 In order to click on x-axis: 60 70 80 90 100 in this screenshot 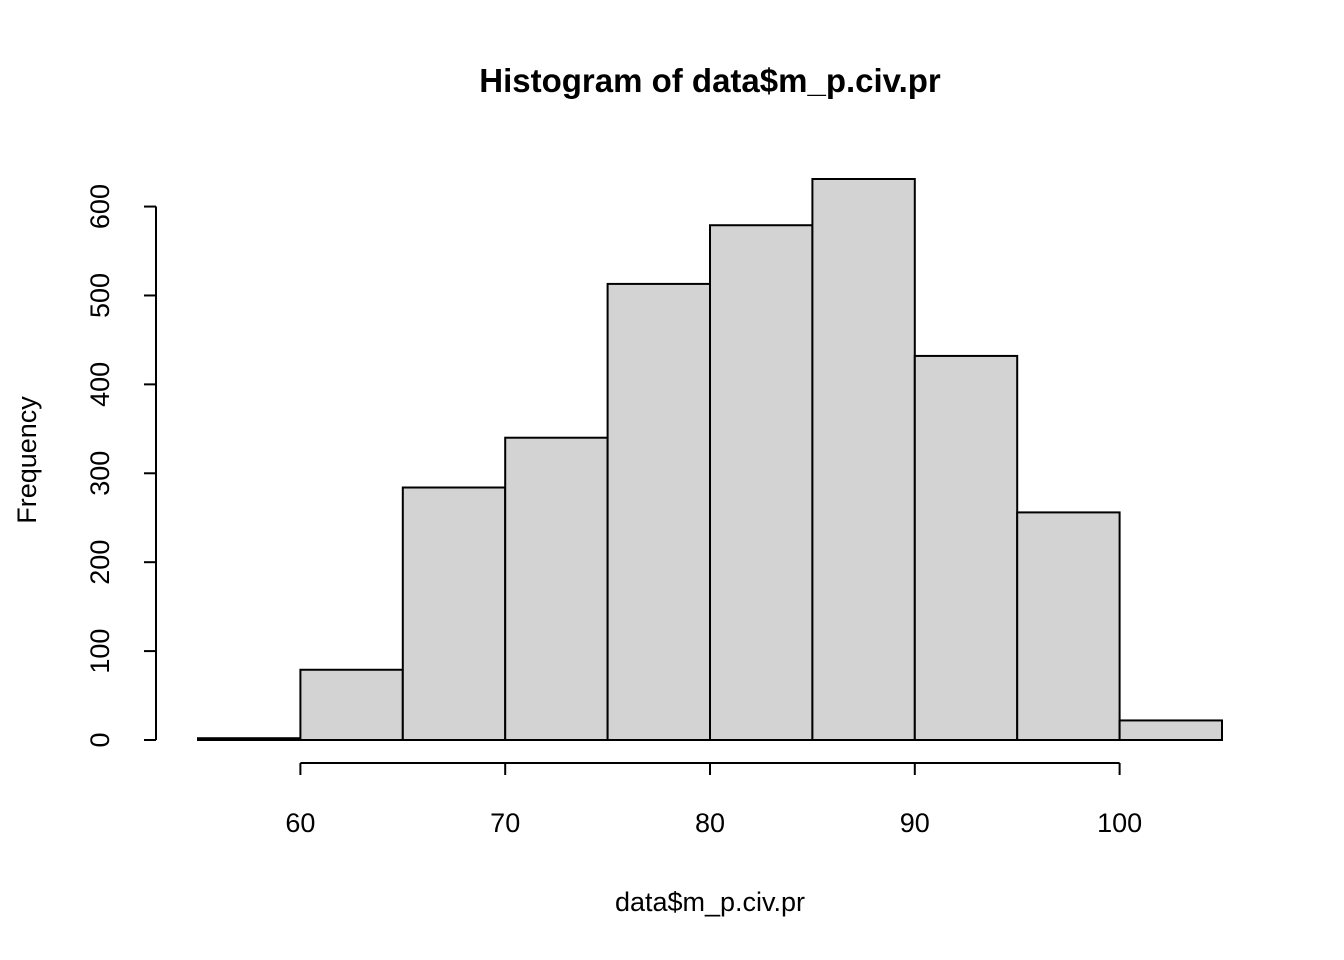, I will do `click(713, 800)`.